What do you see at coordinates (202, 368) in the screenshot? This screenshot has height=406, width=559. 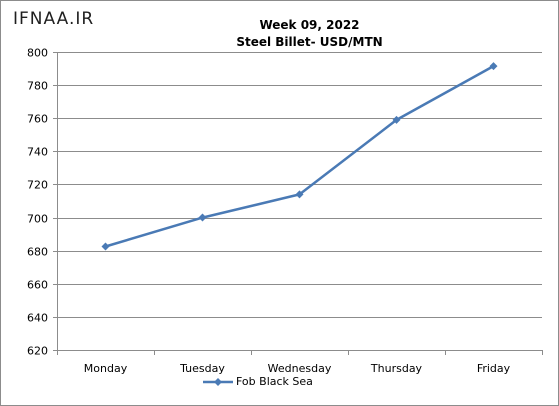 I see `x-tick-label: Tuesday` at bounding box center [202, 368].